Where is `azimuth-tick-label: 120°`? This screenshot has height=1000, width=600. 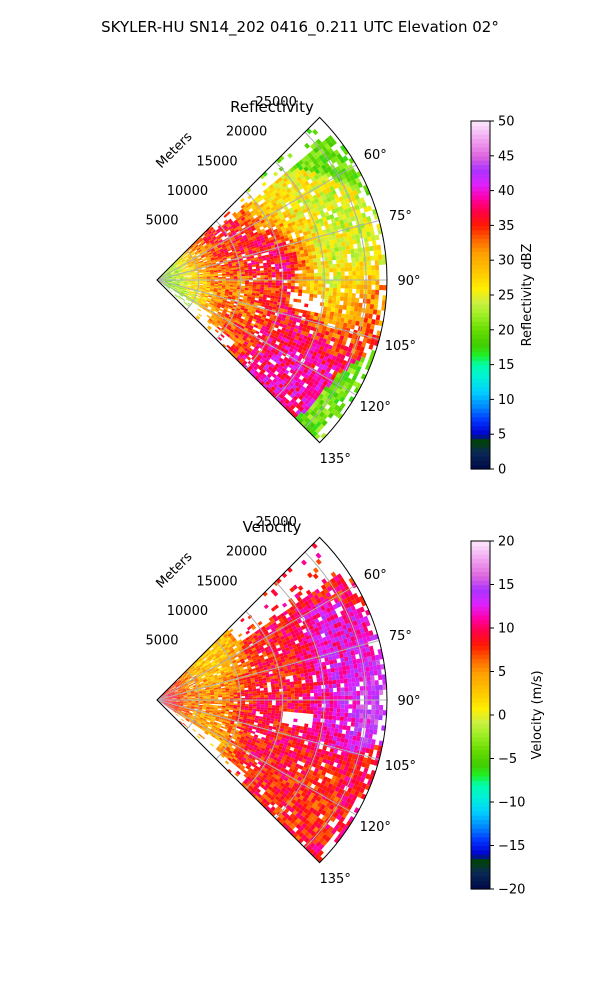
azimuth-tick-label: 120° is located at coordinates (375, 827).